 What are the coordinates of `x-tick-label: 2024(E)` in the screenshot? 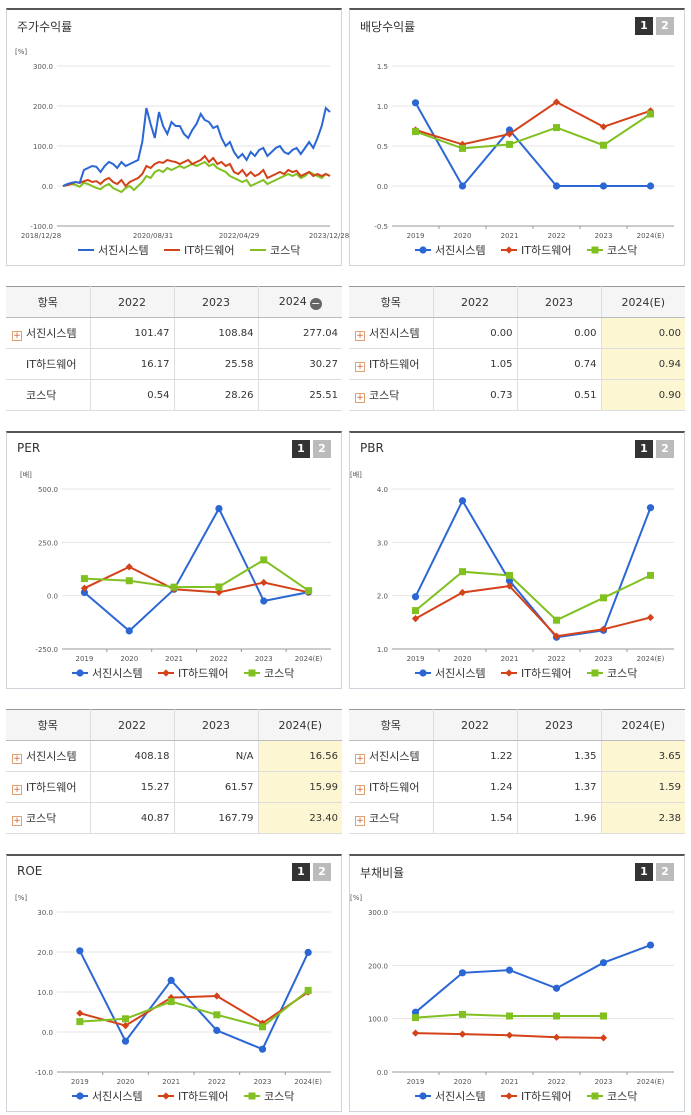 It's located at (651, 1082).